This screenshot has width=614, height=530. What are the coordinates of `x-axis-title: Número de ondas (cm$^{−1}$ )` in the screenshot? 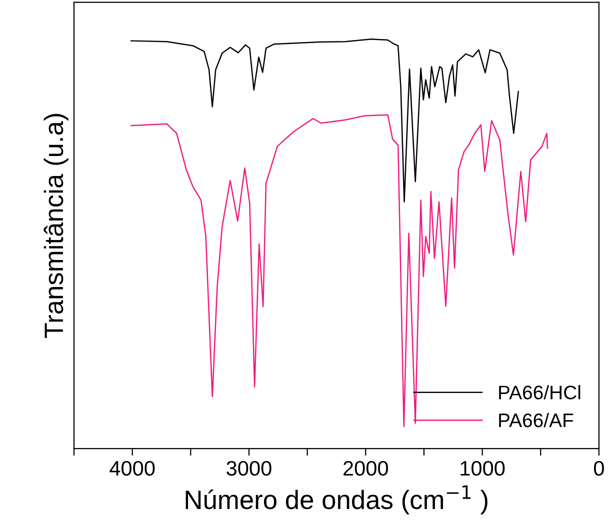 It's located at (337, 499).